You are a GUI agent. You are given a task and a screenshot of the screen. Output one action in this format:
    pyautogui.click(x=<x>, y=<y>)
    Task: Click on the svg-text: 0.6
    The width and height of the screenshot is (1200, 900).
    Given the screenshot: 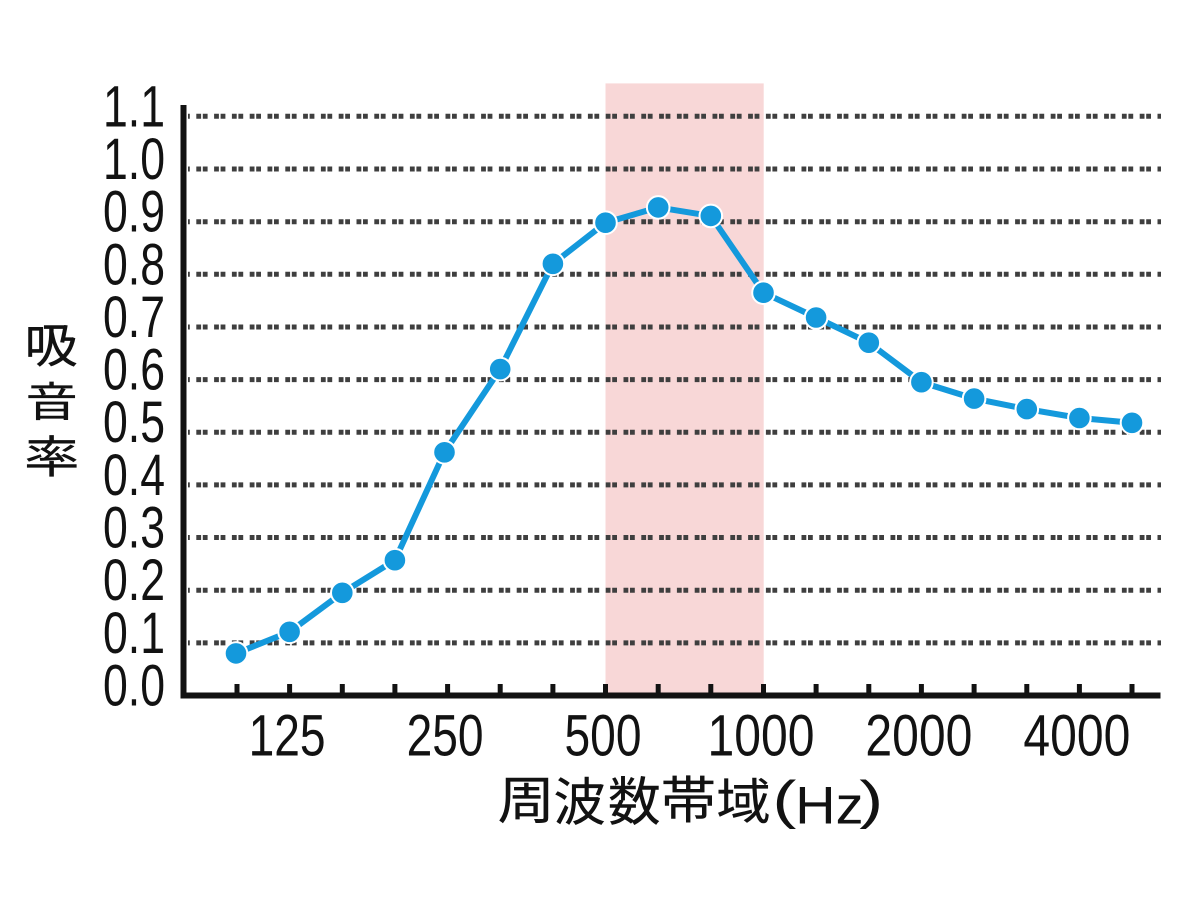 What is the action you would take?
    pyautogui.click(x=134, y=370)
    